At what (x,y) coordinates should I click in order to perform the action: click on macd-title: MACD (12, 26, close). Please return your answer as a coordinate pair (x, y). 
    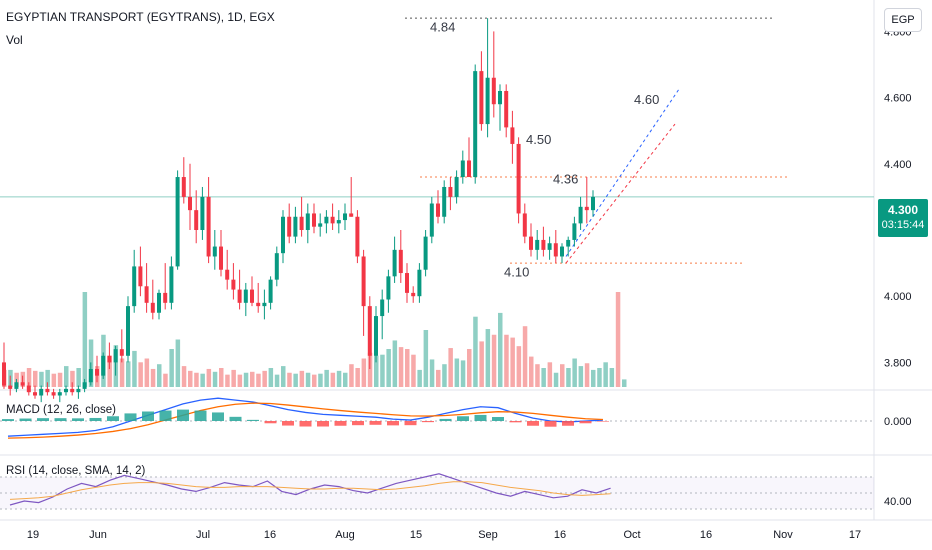
    Looking at the image, I should click on (61, 410).